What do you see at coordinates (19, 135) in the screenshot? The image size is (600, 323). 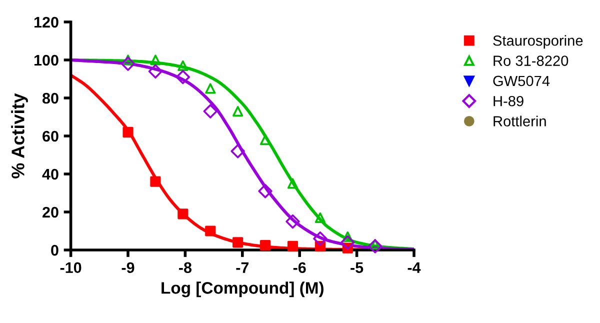 I see `y-axis-title: % Activity` at bounding box center [19, 135].